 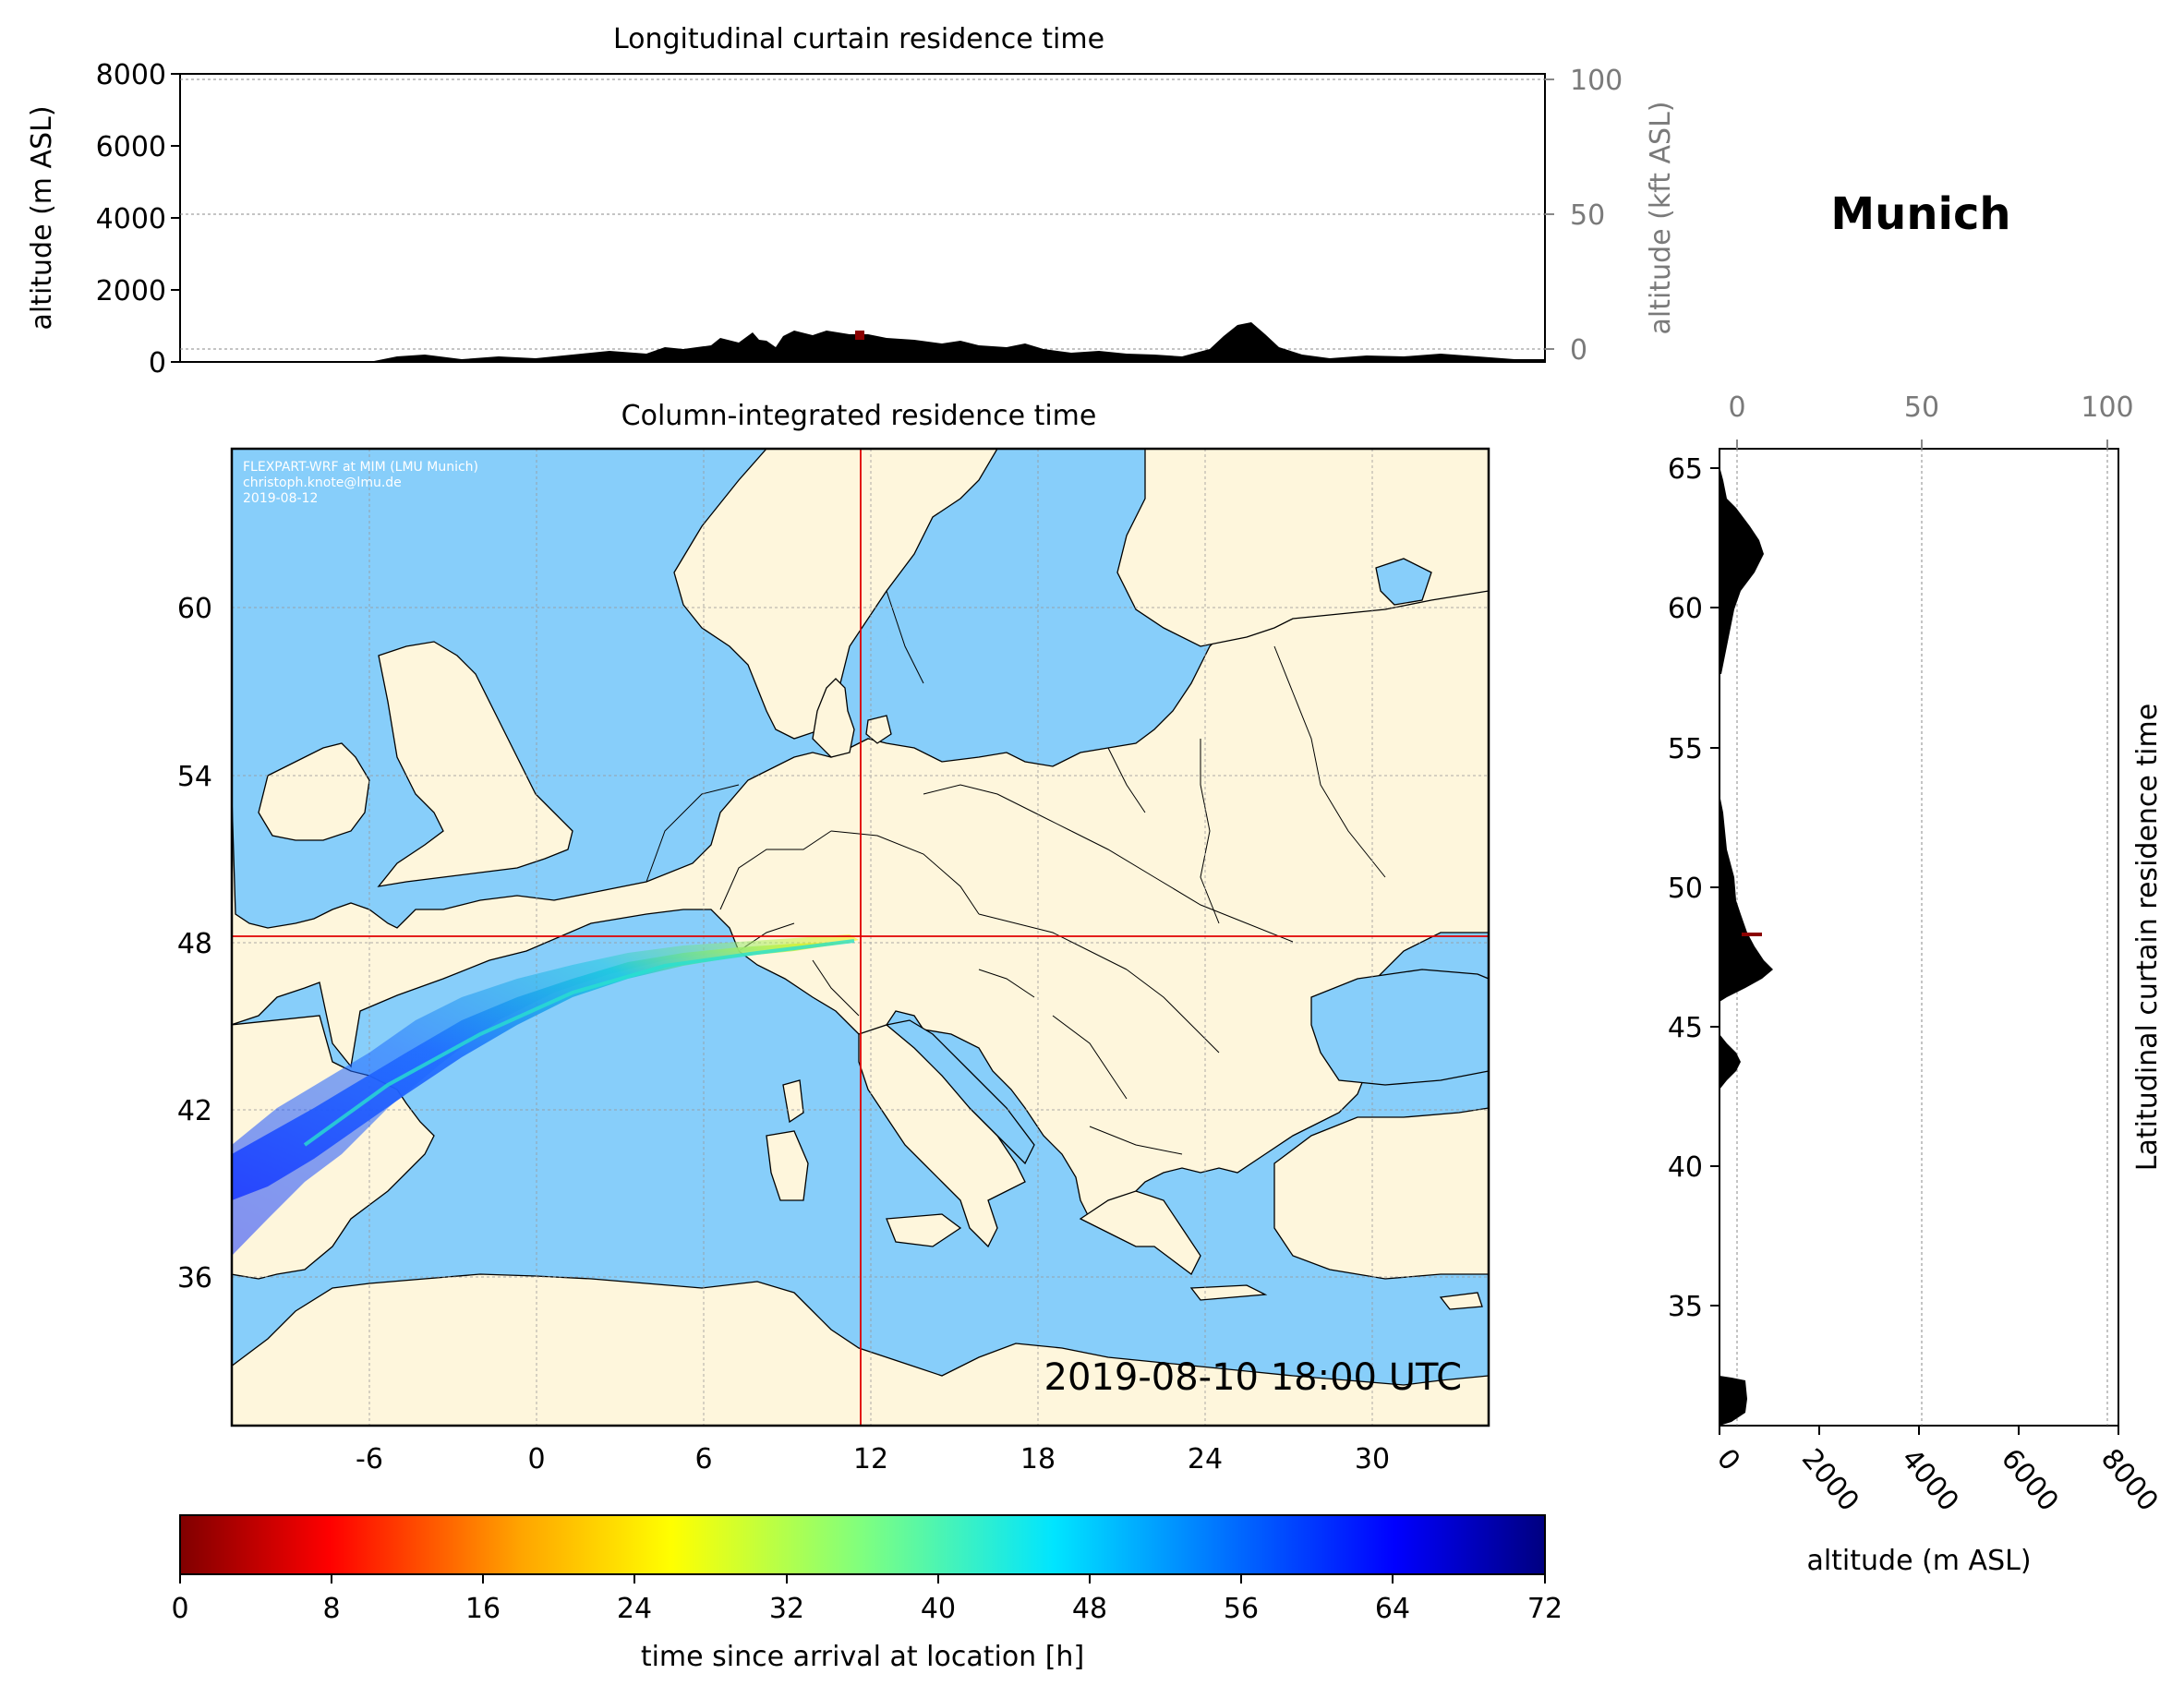 I want to click on map-lat-42: 42, so click(x=194, y=1111).